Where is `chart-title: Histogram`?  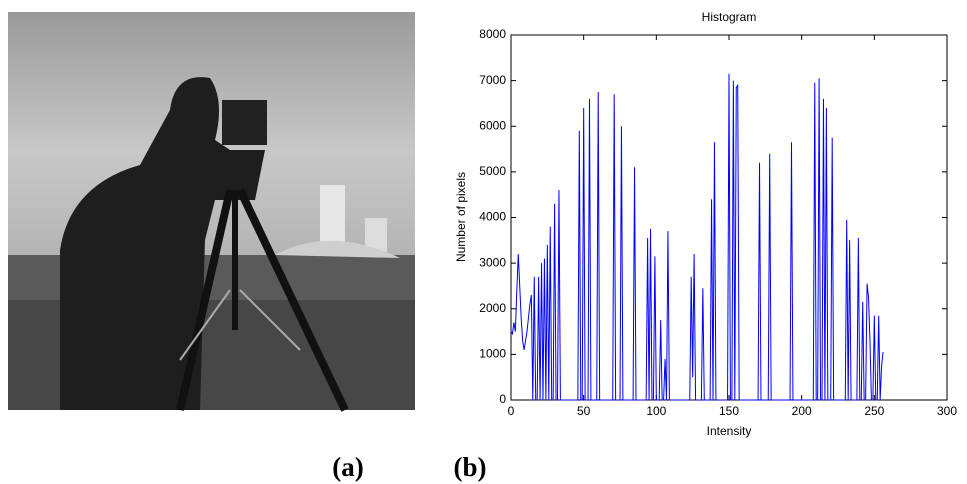
chart-title: Histogram is located at coordinates (729, 17).